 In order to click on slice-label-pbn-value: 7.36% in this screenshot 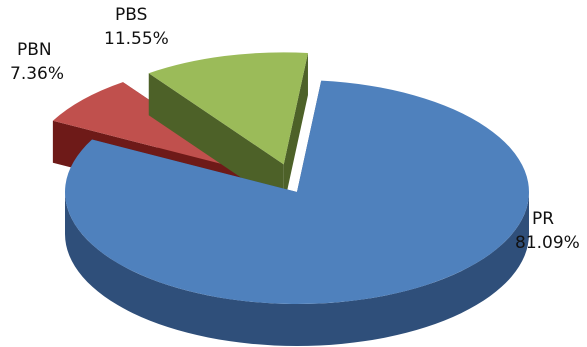, I will do `click(37, 74)`.